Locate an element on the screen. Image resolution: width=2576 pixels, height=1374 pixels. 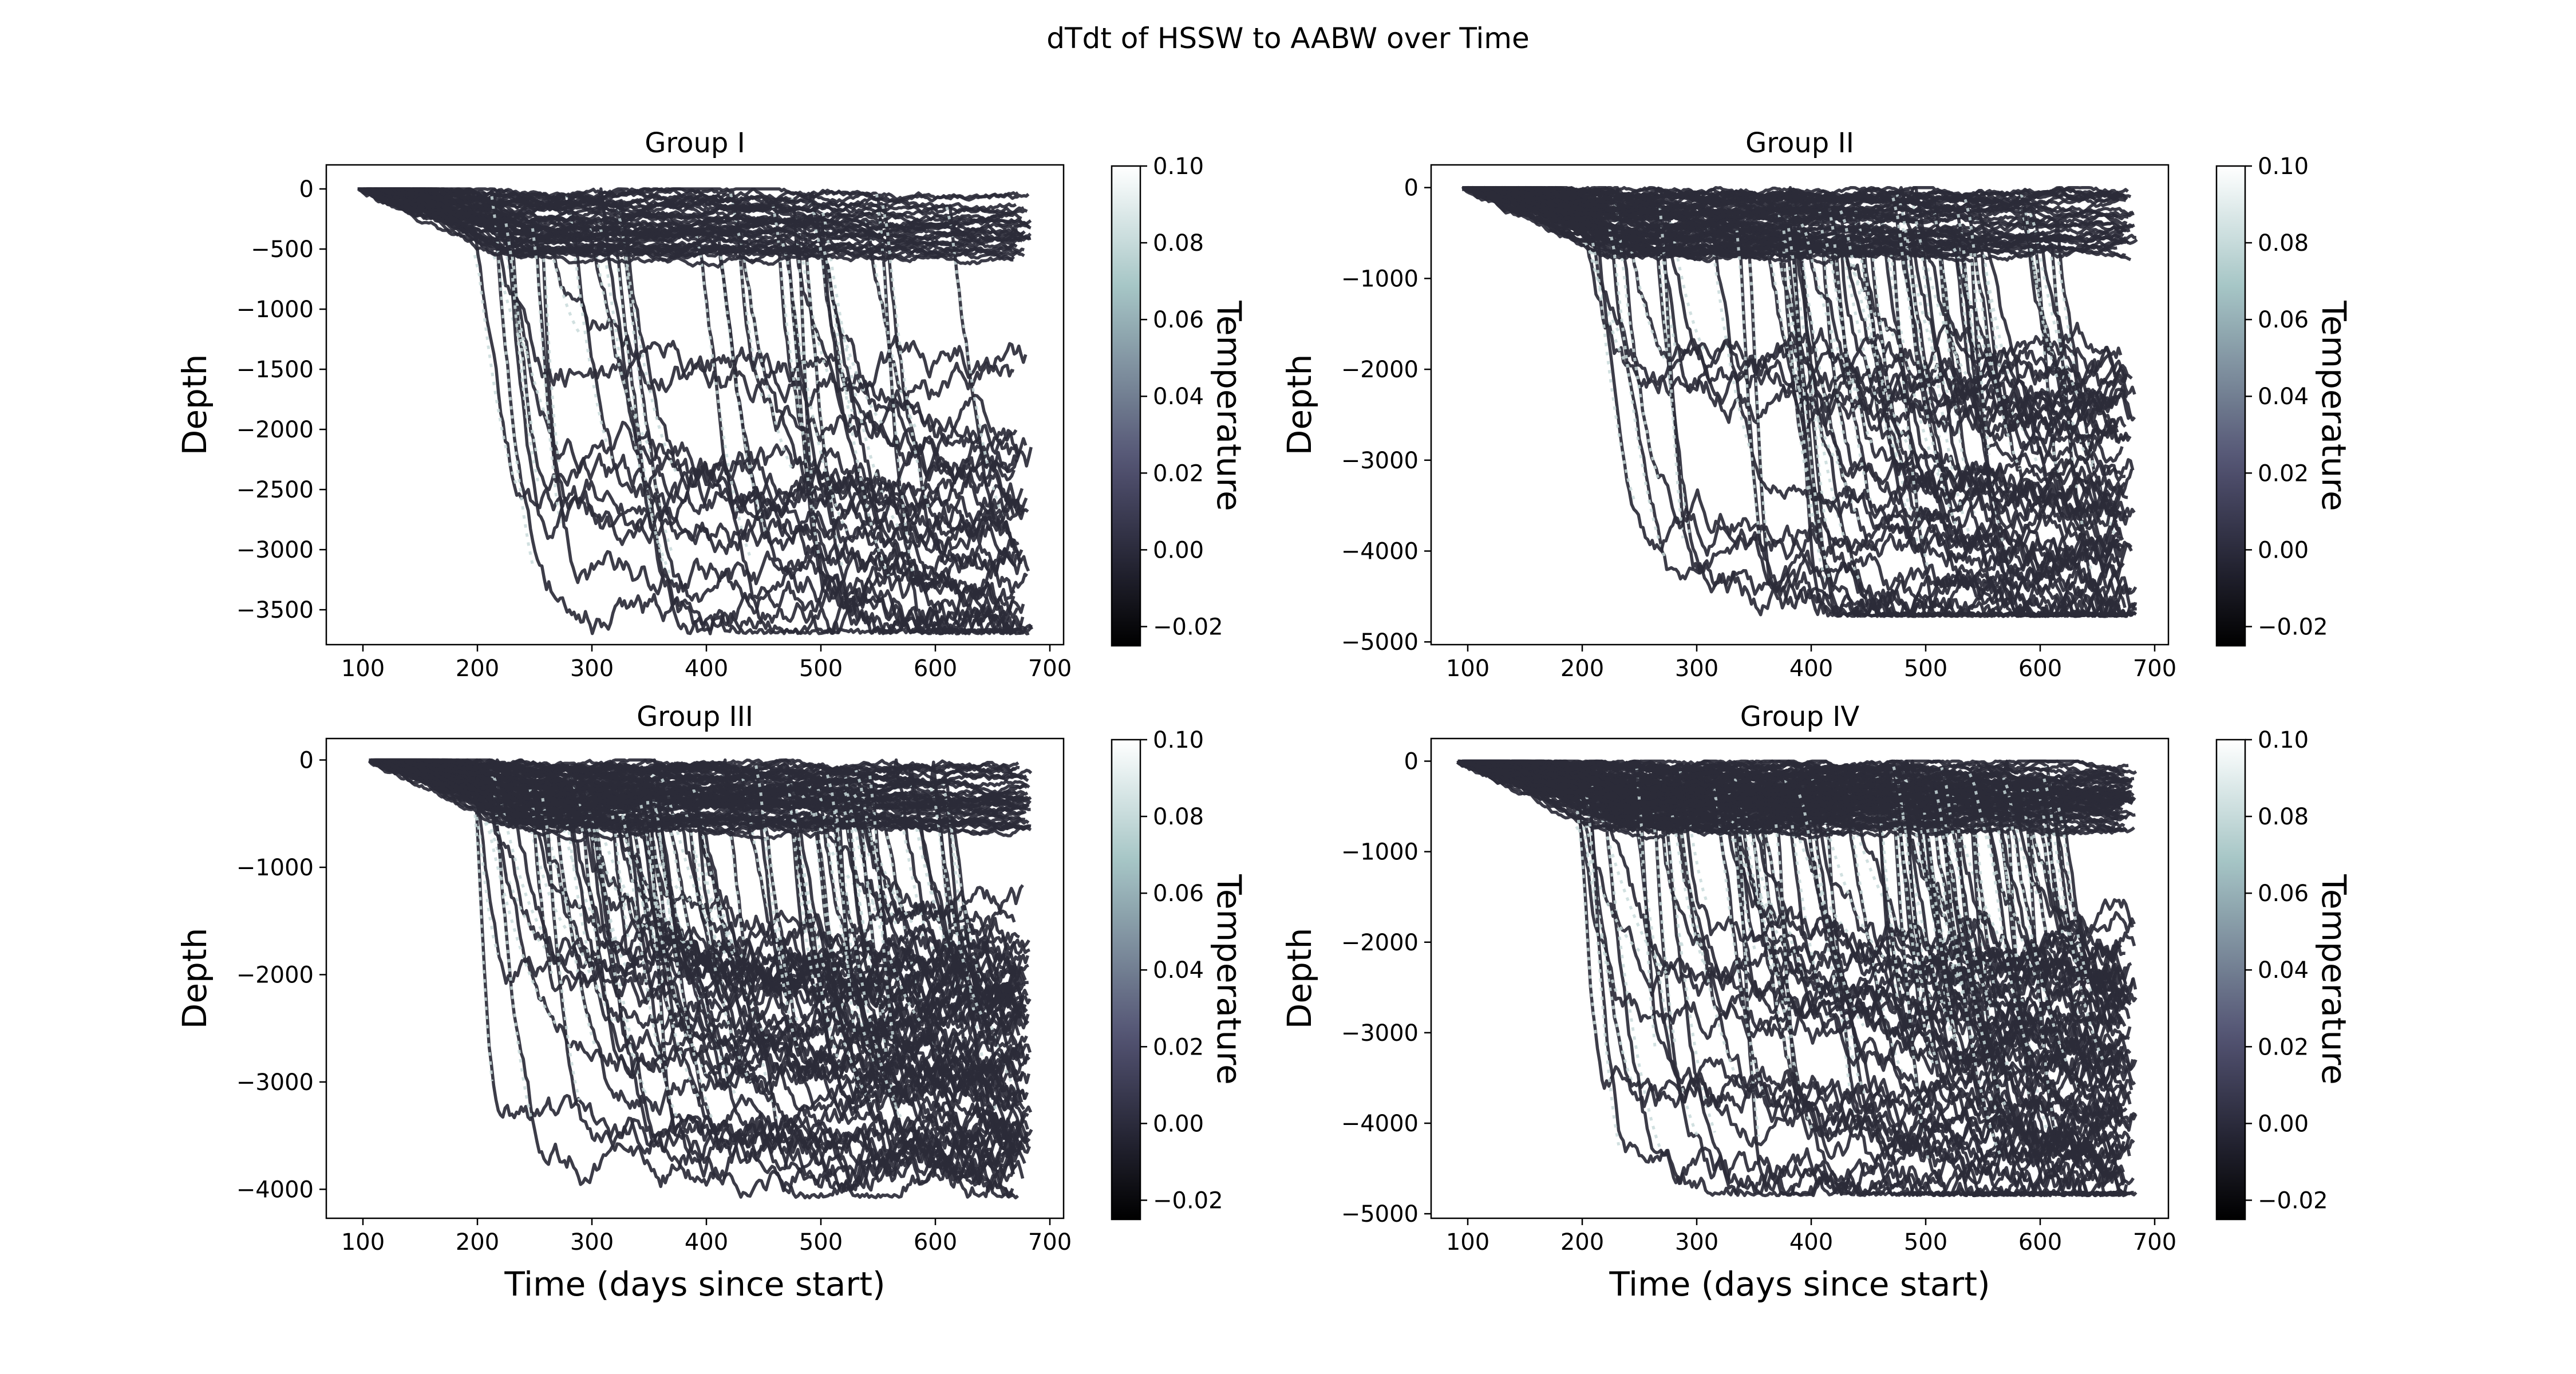
figure-title: dTdt of HSSW to AABW over Time is located at coordinates (1288, 38).